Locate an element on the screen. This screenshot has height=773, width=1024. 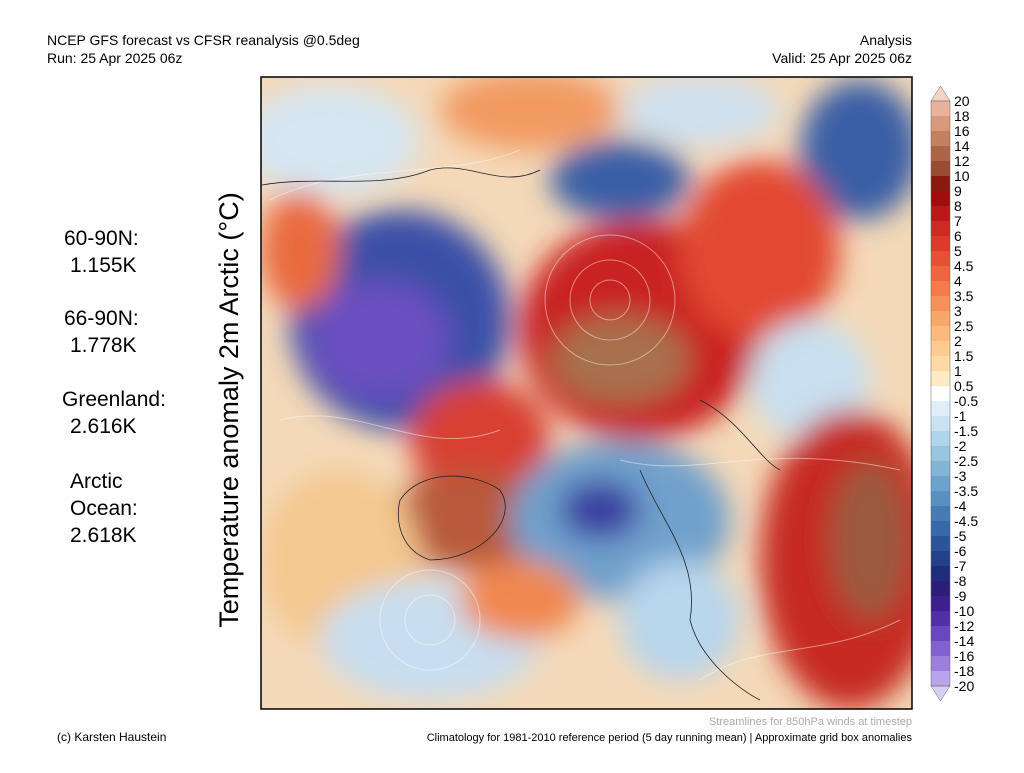
colorbar-label: -0.5 is located at coordinates (966, 401).